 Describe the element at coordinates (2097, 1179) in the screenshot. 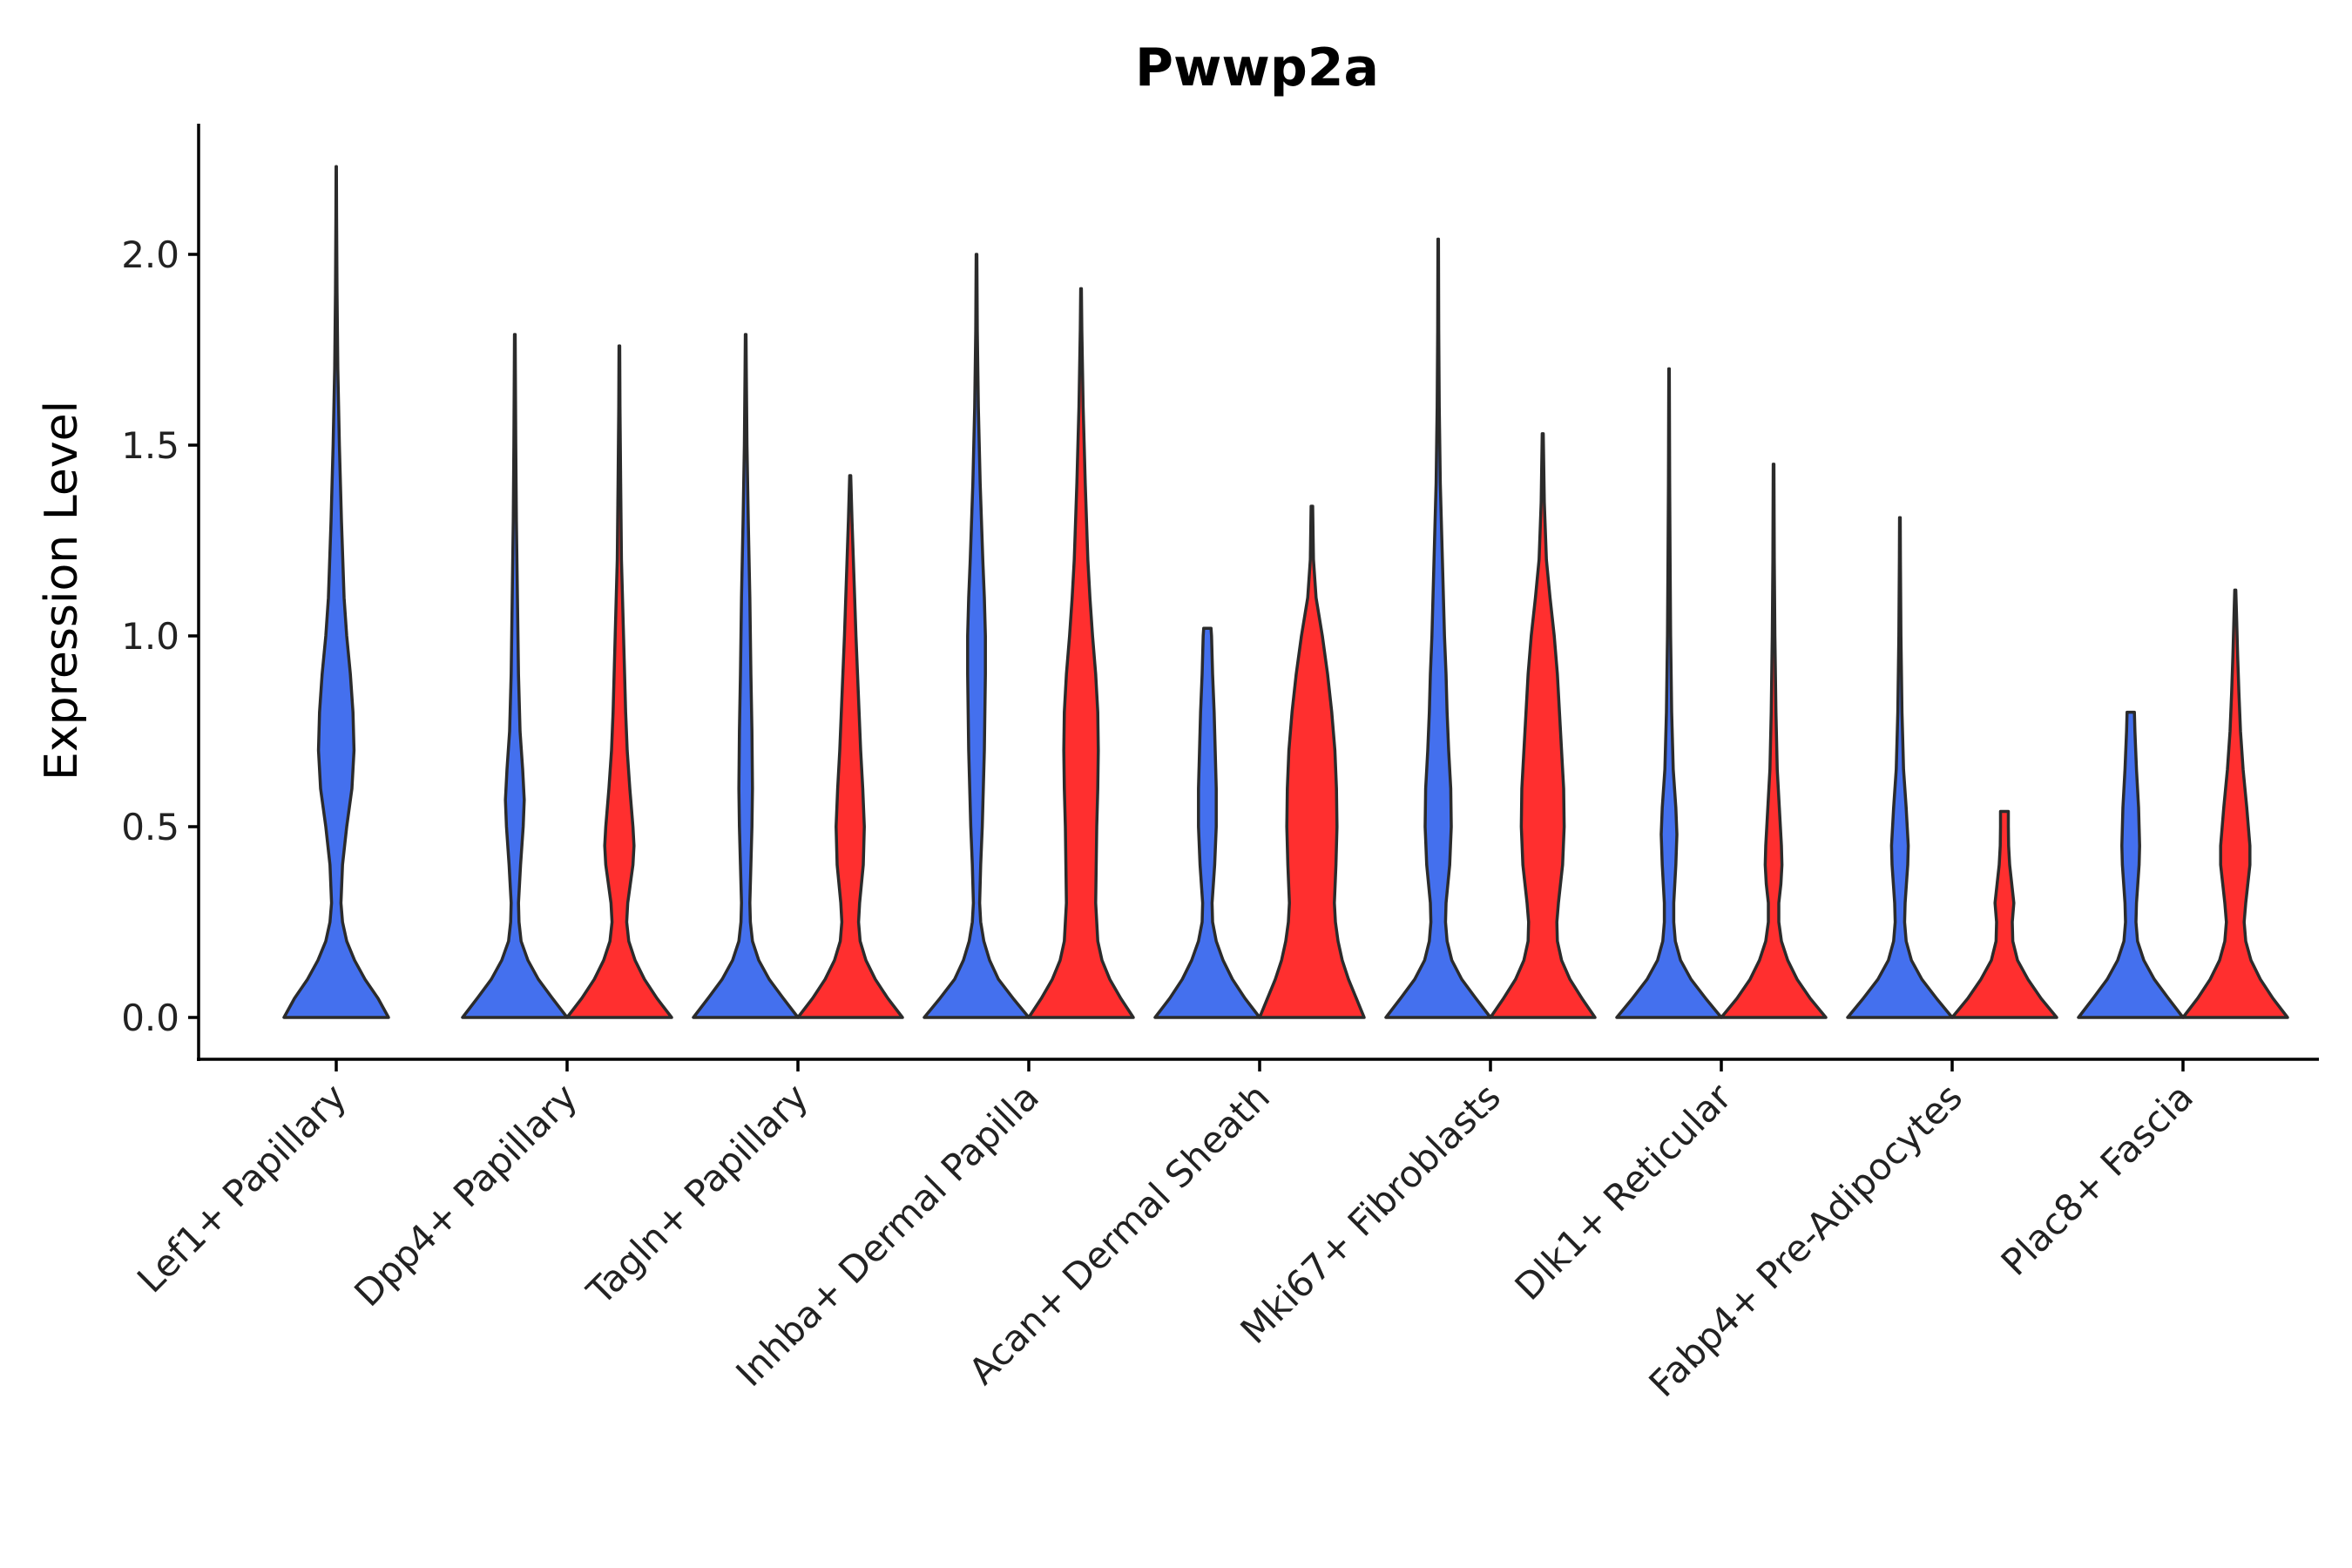

I see `x-tick-label: Plac8+ Fascia` at that location.